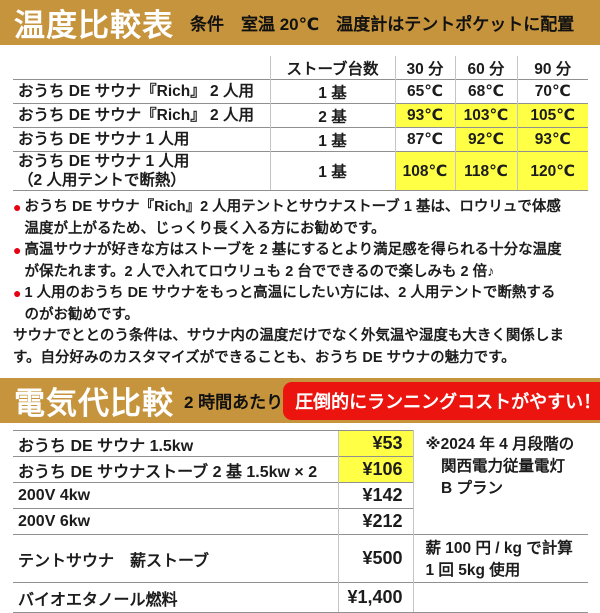  Describe the element at coordinates (375, 495) in the screenshot. I see `price-cell: ¥142` at that location.